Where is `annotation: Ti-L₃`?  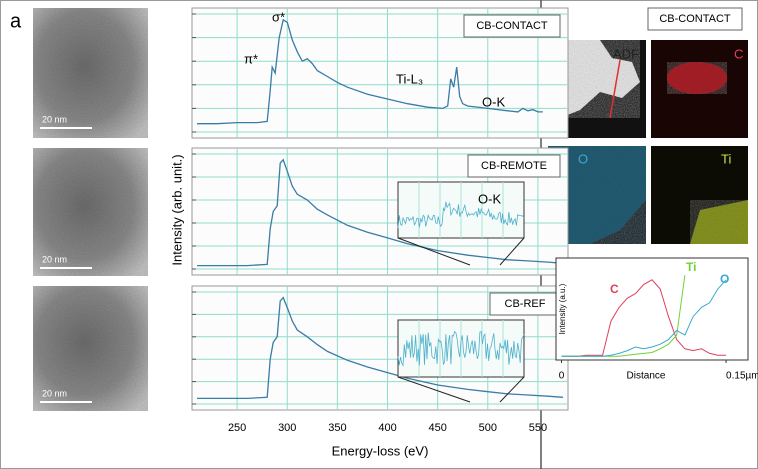 annotation: Ti-L₃ is located at coordinates (409, 78).